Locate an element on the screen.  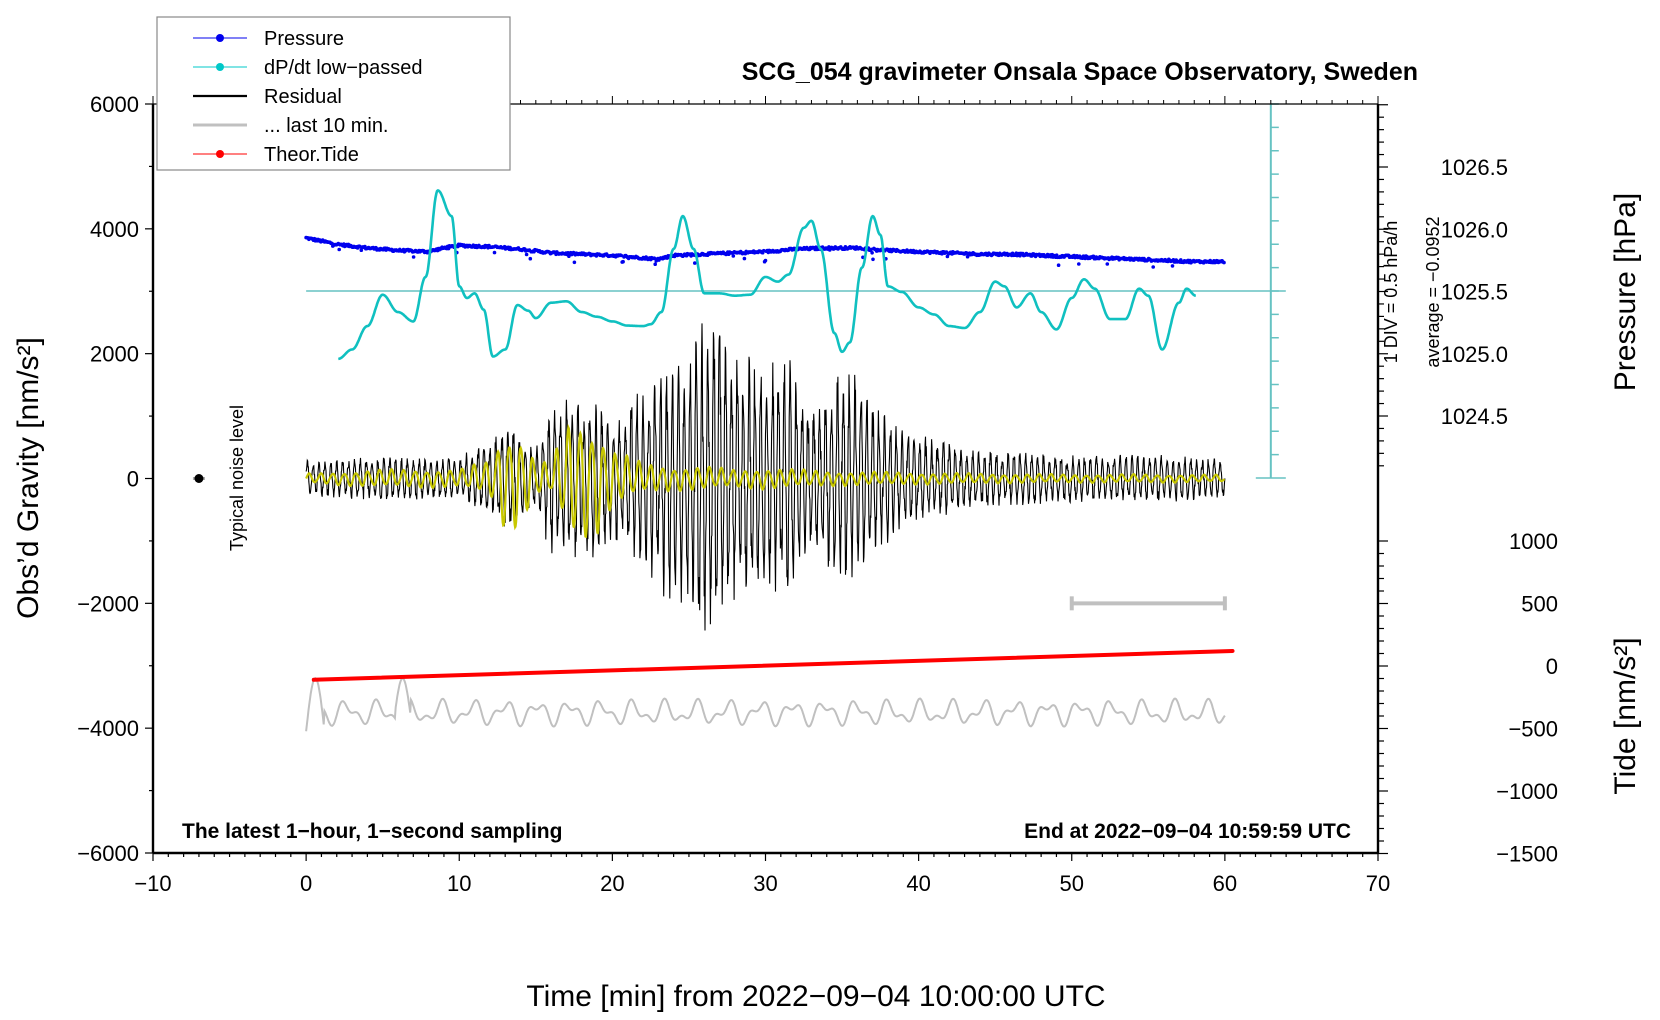
y-left-tick-labels: 6000 4000 2000 0 −2000 −4000 −6000 is located at coordinates (108, 479).